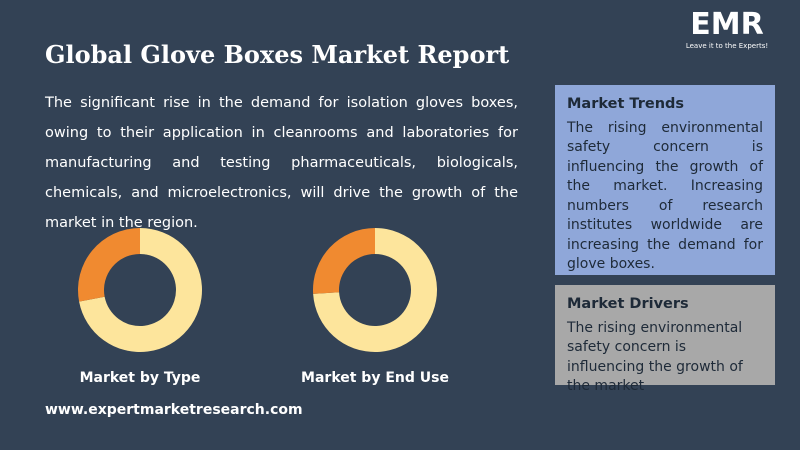 The image size is (800, 450). Describe the element at coordinates (277, 54) in the screenshot. I see `title: Global Glove Boxes Market Report` at that location.